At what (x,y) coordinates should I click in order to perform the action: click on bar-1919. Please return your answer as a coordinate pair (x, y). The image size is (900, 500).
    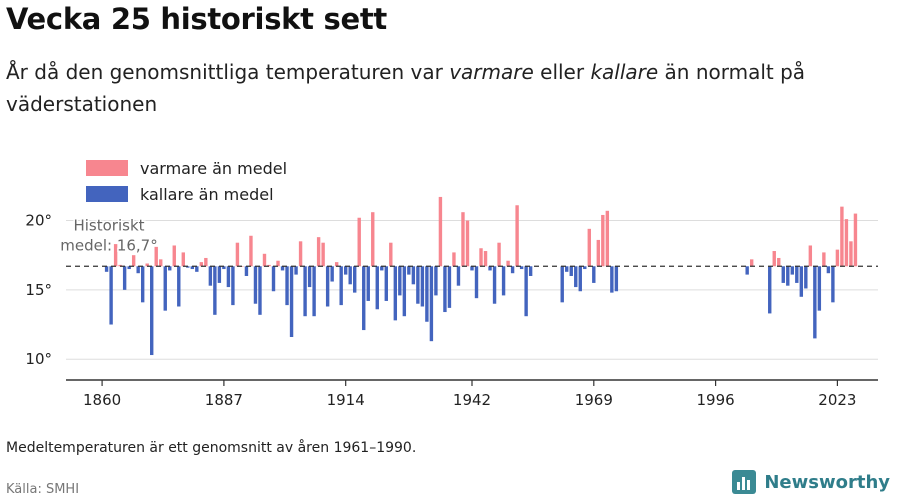
    Looking at the image, I should click on (368, 283).